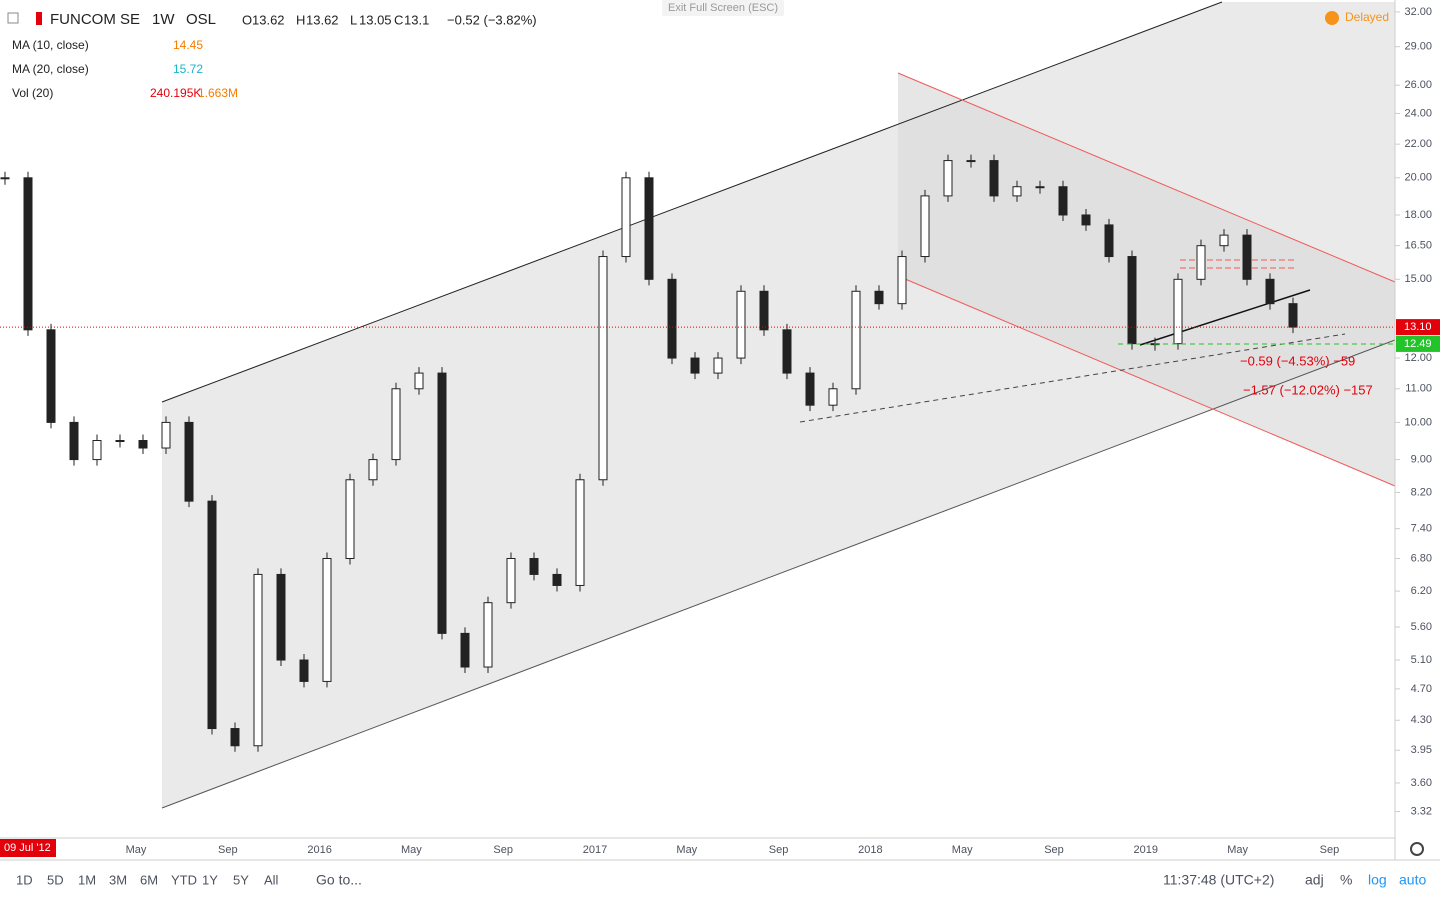  I want to click on y-tick-label: 3.60, so click(1421, 783).